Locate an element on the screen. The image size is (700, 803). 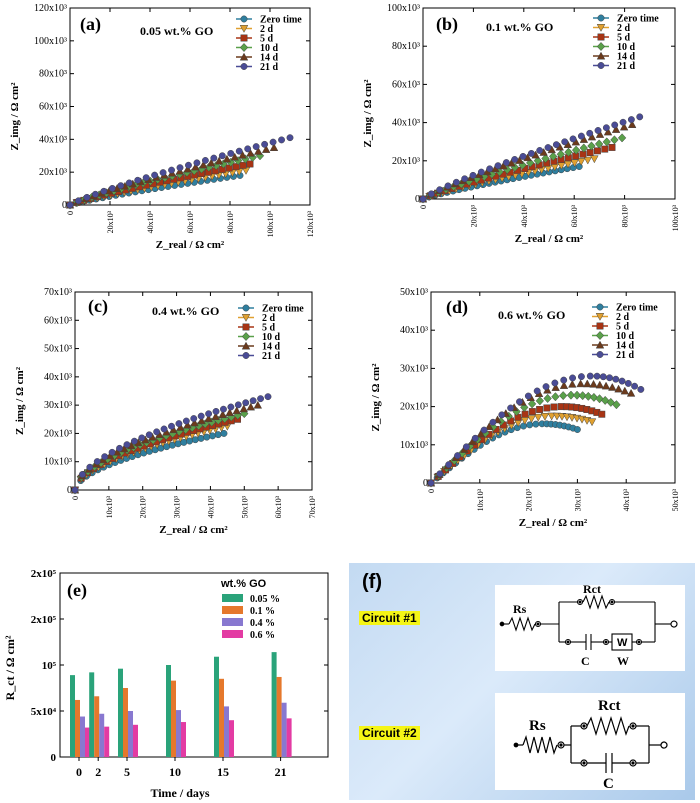
panel-label: (b) is located at coordinates (447, 24).